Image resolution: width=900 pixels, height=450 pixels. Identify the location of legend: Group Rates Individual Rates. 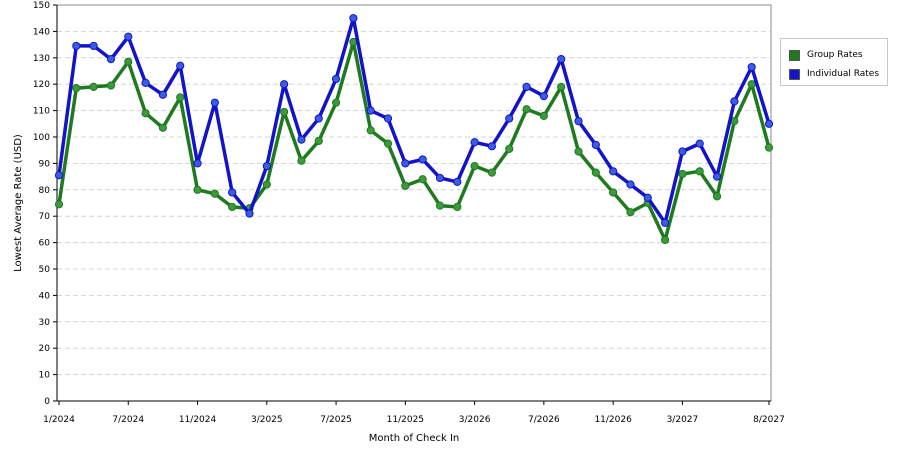
(834, 62).